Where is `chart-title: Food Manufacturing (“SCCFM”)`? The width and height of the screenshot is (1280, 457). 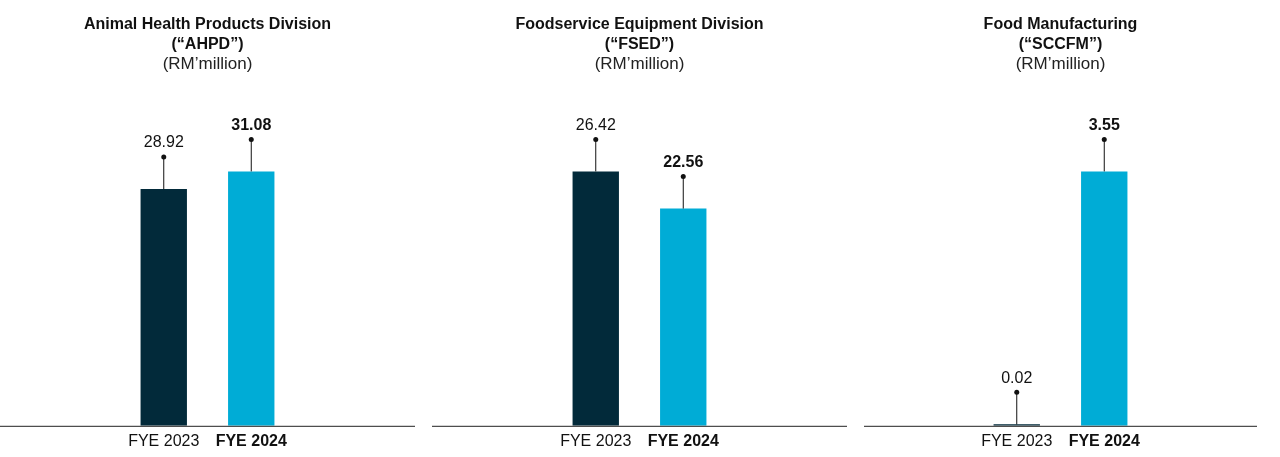
chart-title: Food Manufacturing (“SCCFM”) is located at coordinates (1060, 34).